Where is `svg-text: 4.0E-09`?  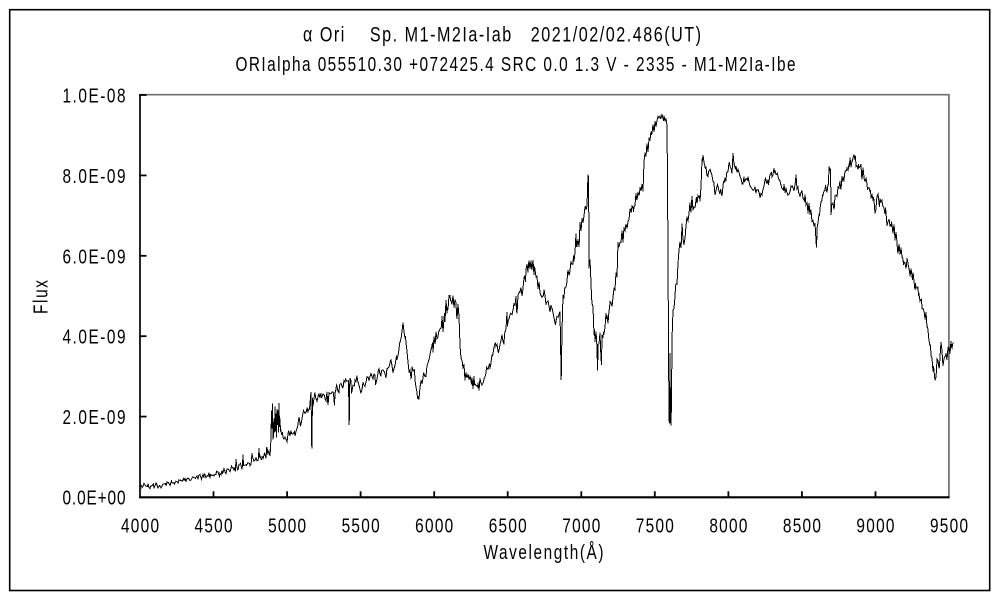 svg-text: 4.0E-09 is located at coordinates (93, 337).